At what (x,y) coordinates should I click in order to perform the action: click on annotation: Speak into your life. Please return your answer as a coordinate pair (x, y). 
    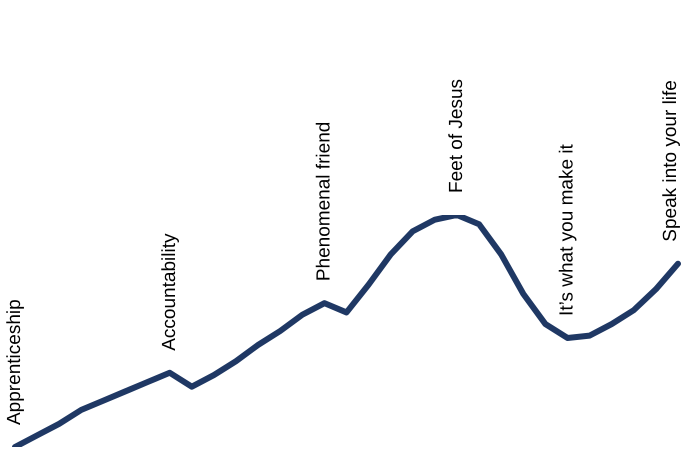
    Looking at the image, I should click on (671, 161).